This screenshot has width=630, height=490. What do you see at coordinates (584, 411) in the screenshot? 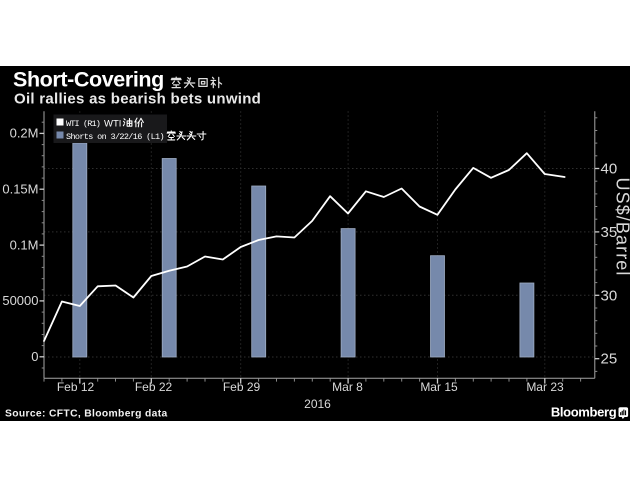
I see `svg-text: Bloomberg` at bounding box center [584, 411].